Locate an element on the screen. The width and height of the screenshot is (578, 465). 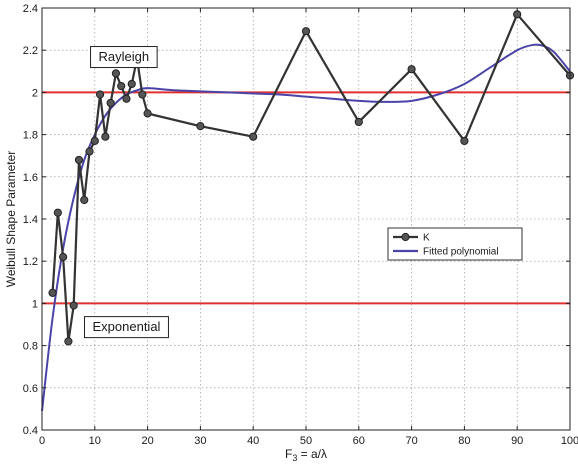
x-tick-label: 20 is located at coordinates (147, 441).